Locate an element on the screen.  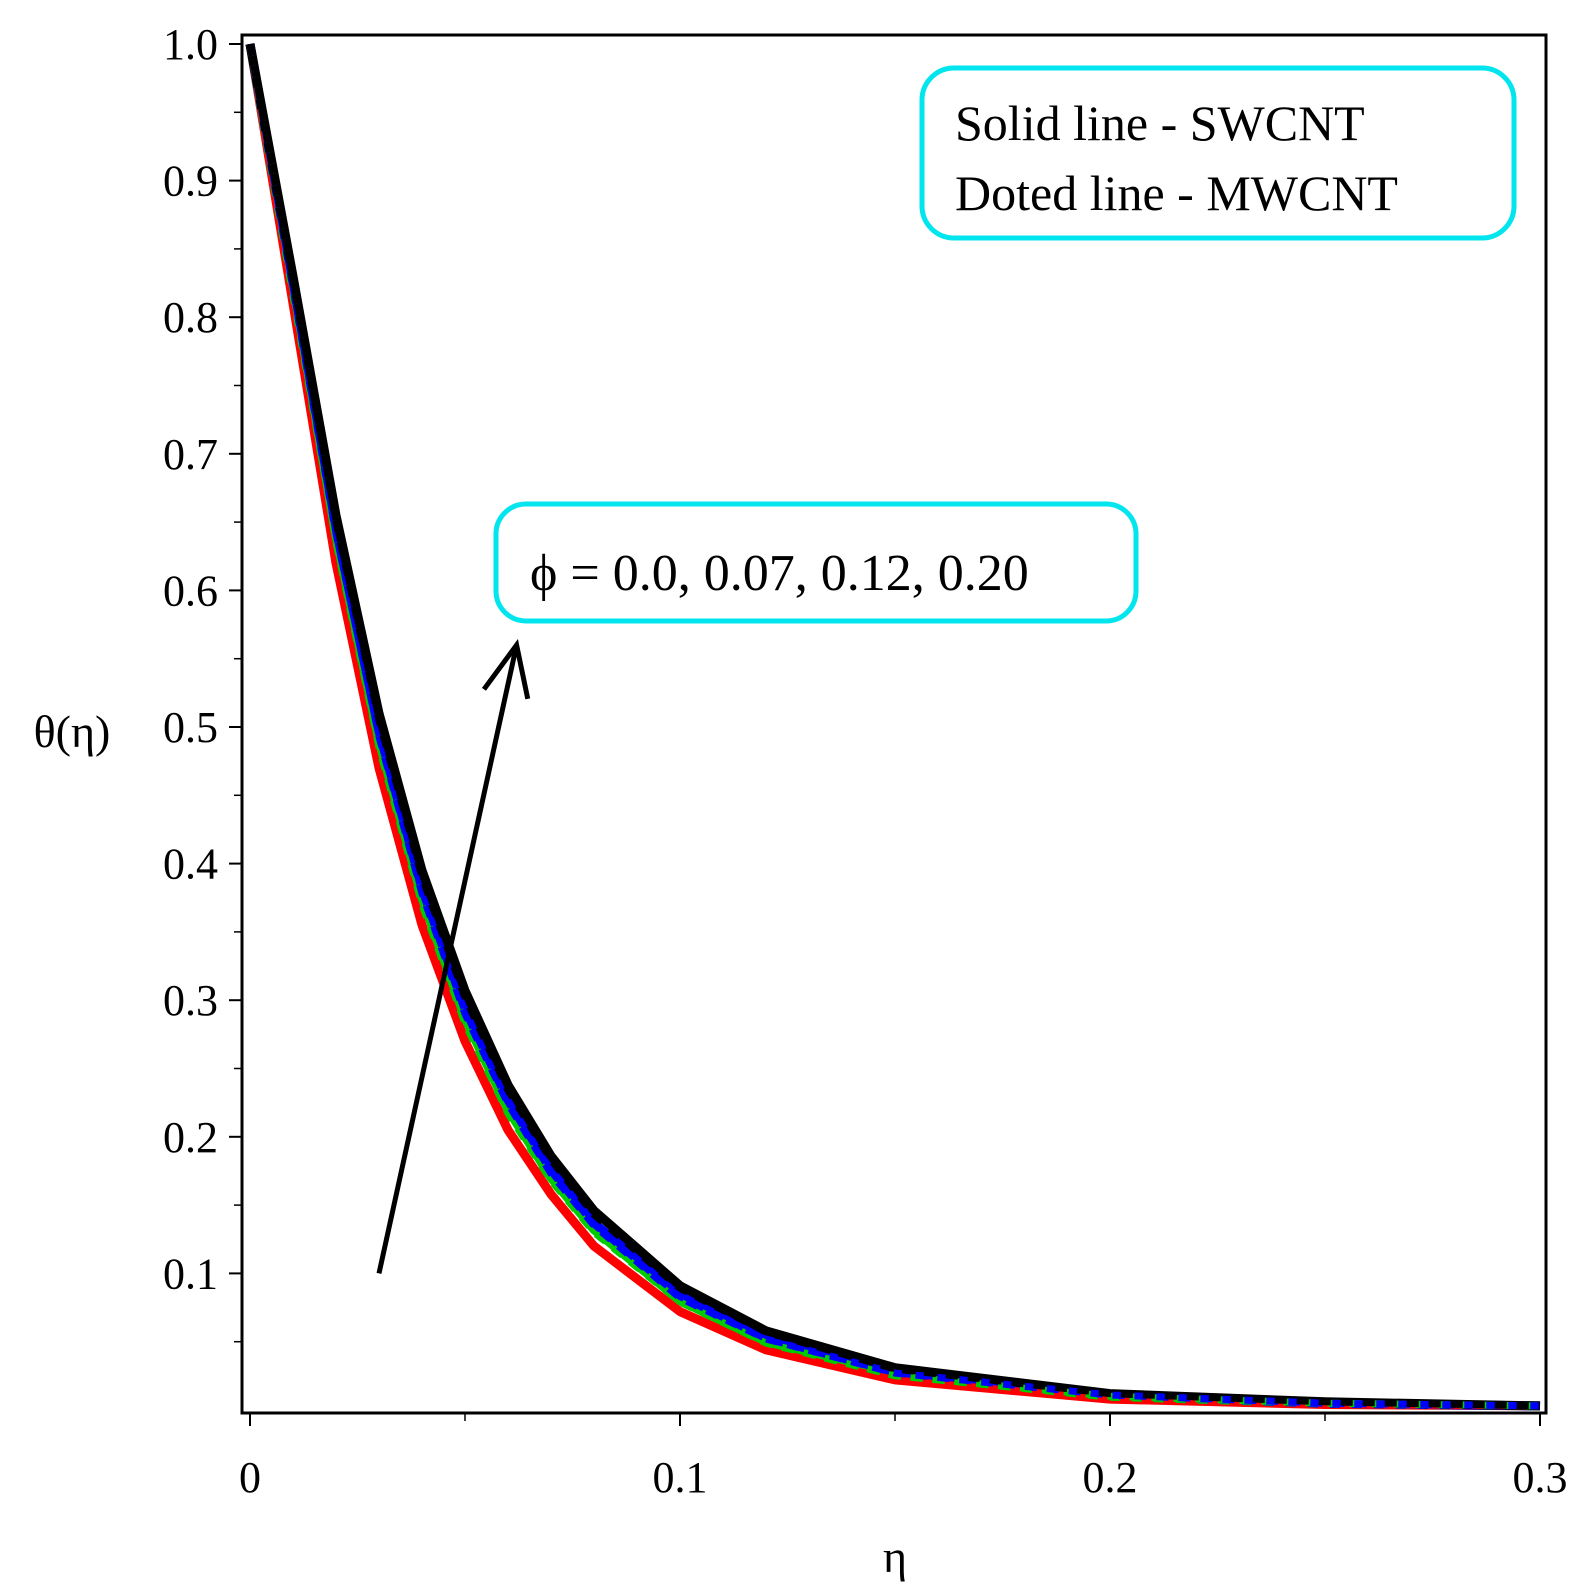
y-tick-label: 0.5 is located at coordinates (190, 727).